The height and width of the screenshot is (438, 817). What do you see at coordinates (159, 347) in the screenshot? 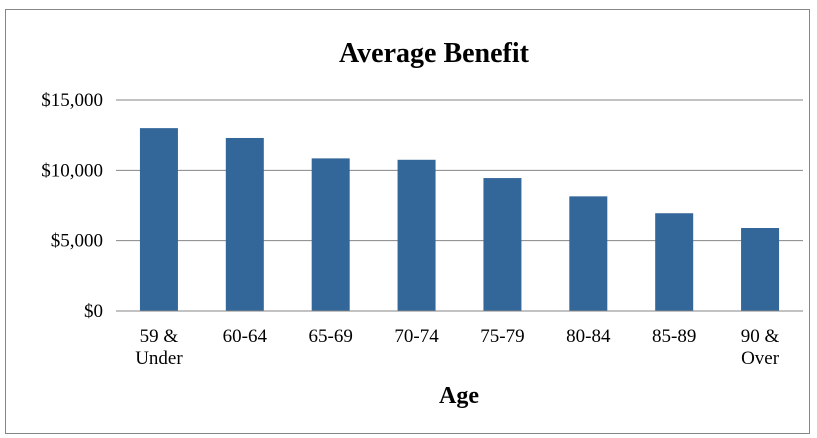
I see `x-tick-label: 59 & Under` at bounding box center [159, 347].